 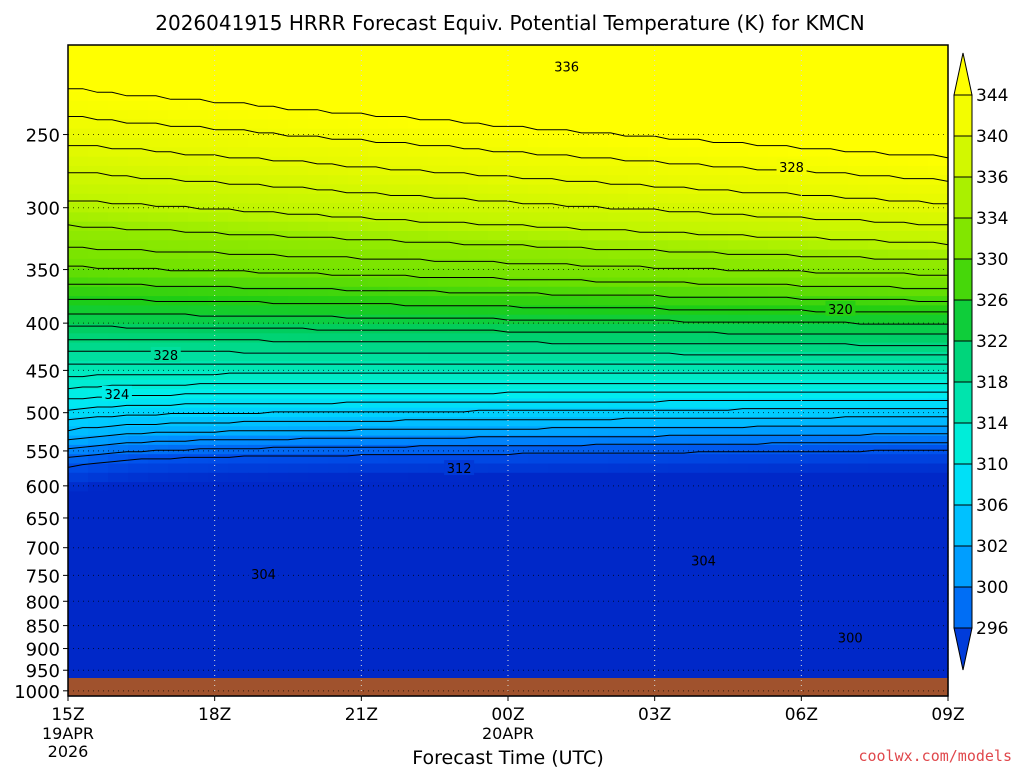 What do you see at coordinates (43, 487) in the screenshot?
I see `y-tick-label: 600` at bounding box center [43, 487].